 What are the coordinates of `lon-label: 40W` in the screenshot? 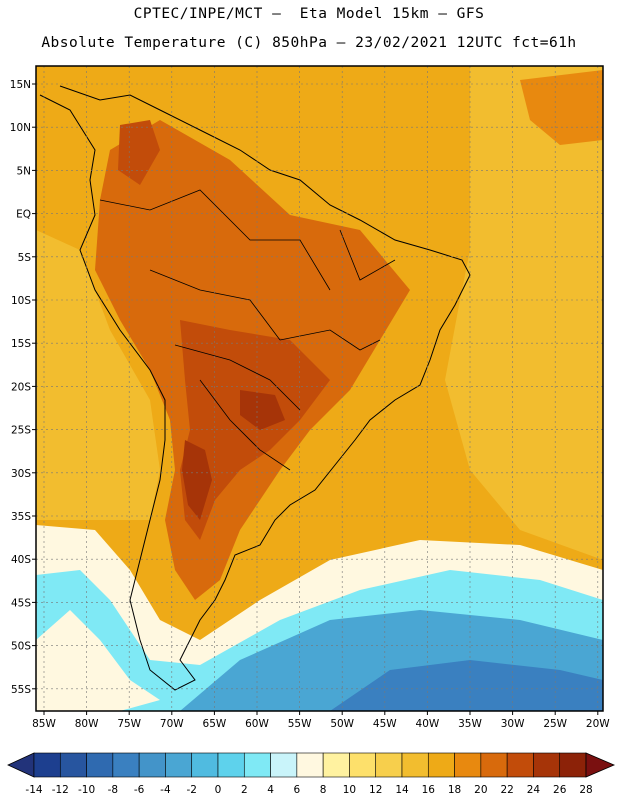 It's located at (428, 724).